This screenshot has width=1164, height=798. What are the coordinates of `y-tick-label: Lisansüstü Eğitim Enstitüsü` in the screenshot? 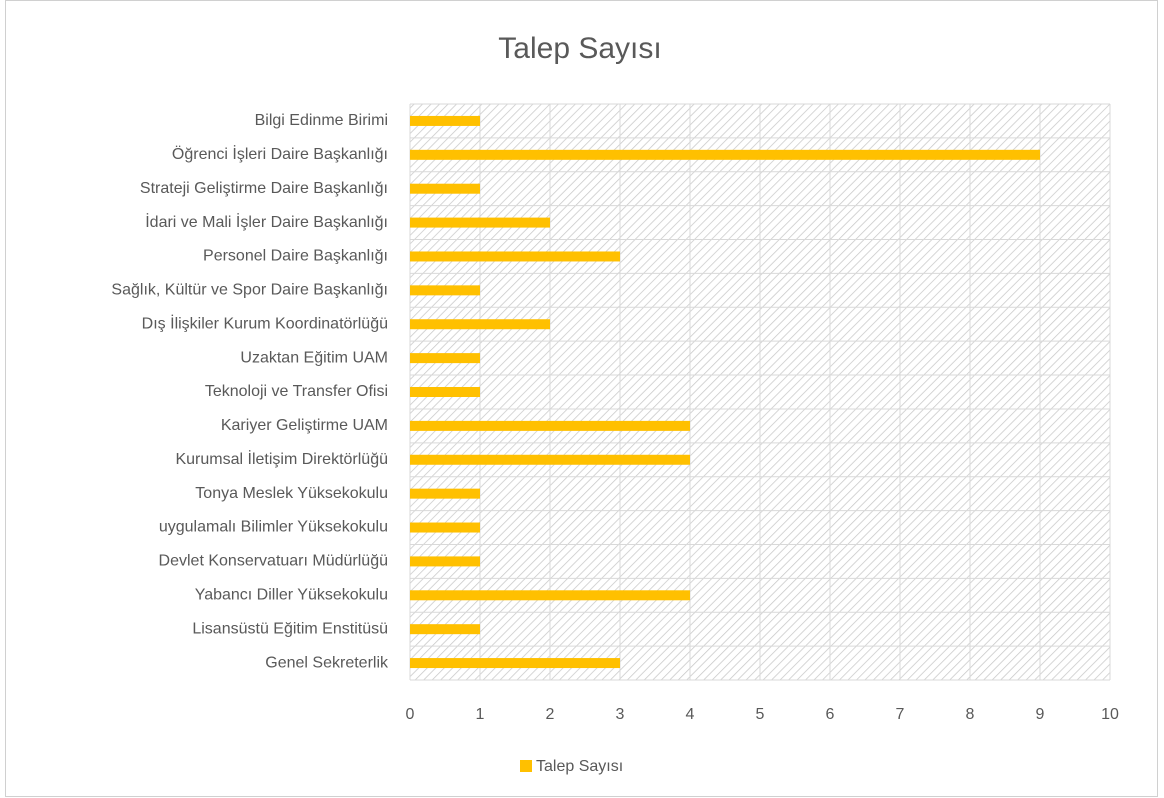 It's located at (290, 628).